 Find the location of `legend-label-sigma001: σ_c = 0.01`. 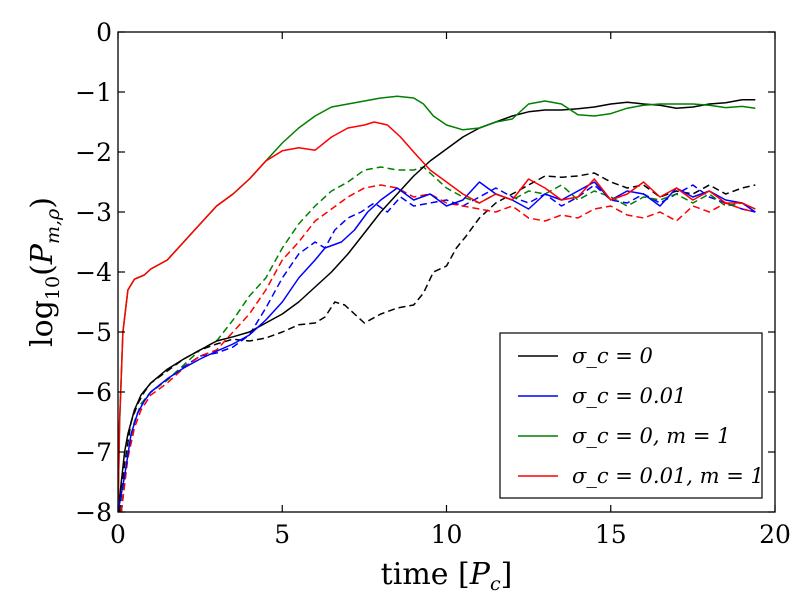

legend-label-sigma001: σ_c = 0.01 is located at coordinates (629, 396).